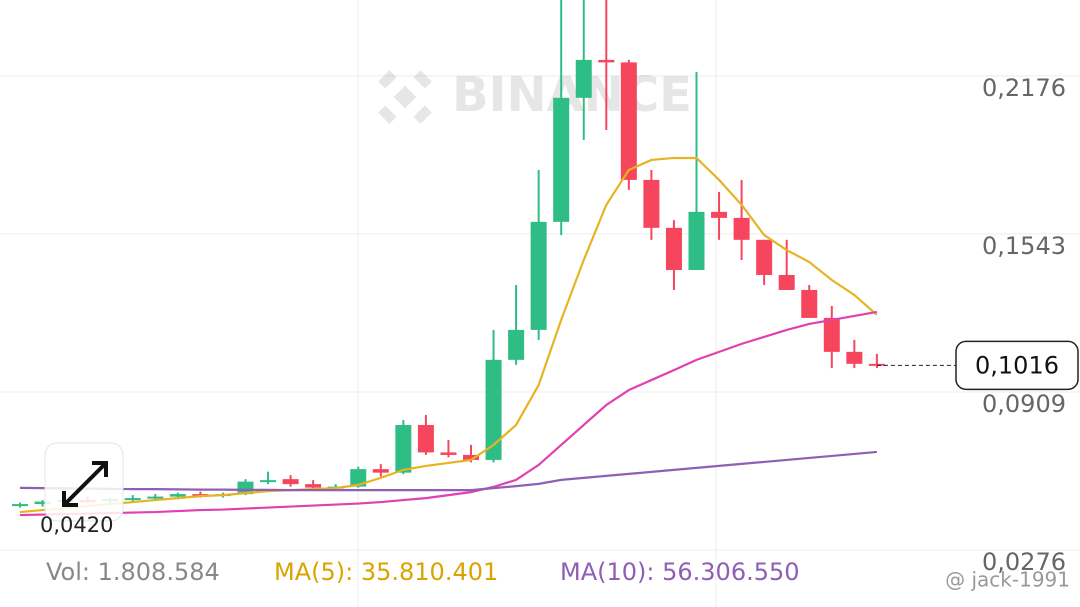  I want to click on volume-ma5: MA(5): 35.810.401, so click(386, 572).